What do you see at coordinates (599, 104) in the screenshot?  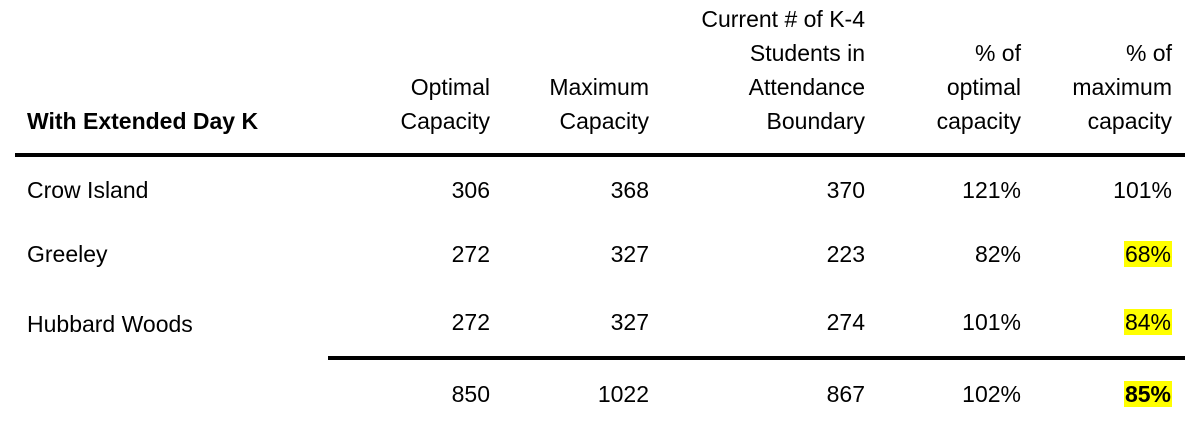 I see `header-maximum-capacity: Maximum Capacity` at bounding box center [599, 104].